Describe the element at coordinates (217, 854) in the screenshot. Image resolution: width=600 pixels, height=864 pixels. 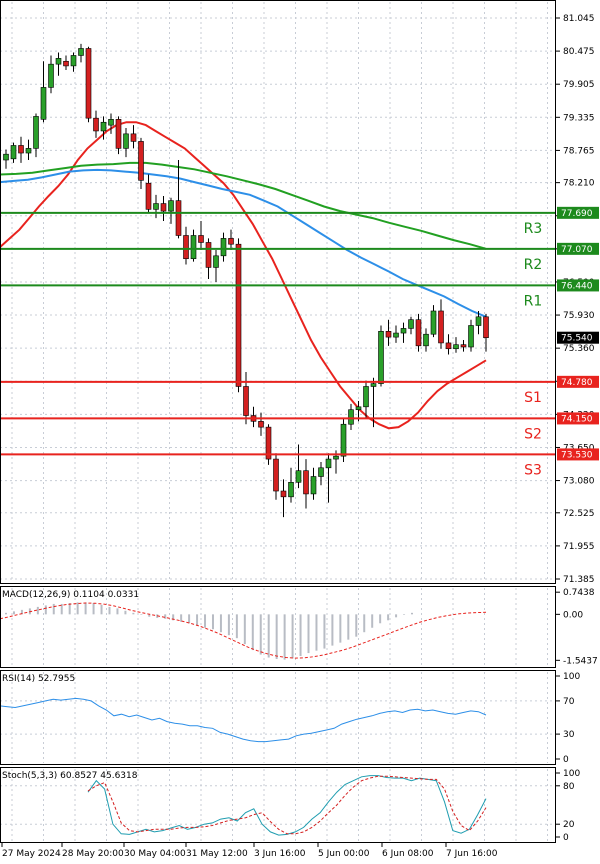
I see `x-tick-label: 31 May 12:00` at that location.